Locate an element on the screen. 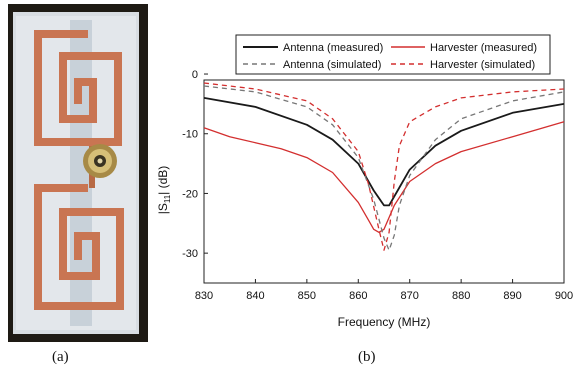 This screenshot has width=576, height=373. y-tick-label: -20 is located at coordinates (190, 194).